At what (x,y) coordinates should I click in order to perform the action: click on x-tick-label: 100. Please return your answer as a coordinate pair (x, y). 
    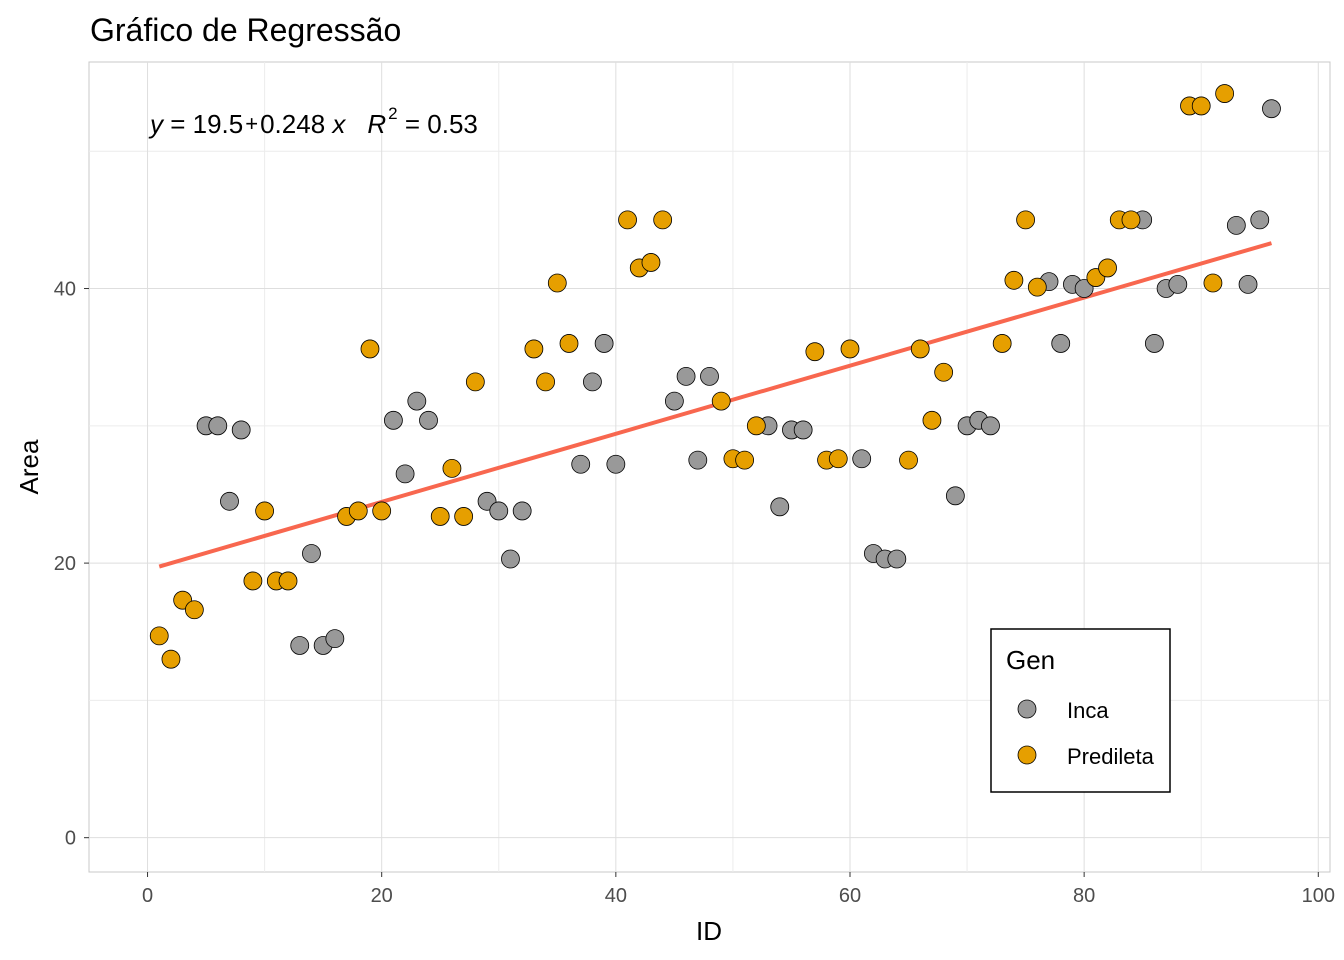
    Looking at the image, I should click on (1318, 896).